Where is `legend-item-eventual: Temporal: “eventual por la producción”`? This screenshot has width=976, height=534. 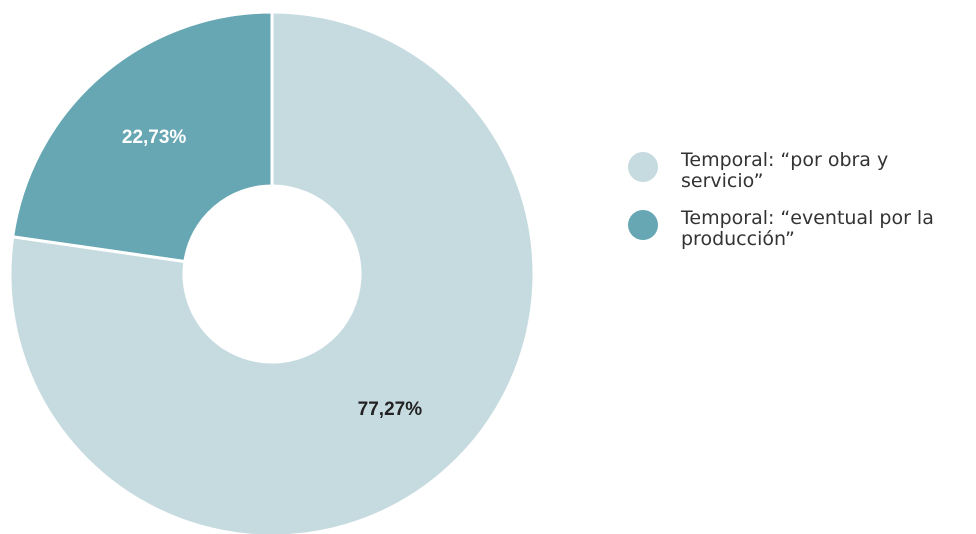
legend-item-eventual: Temporal: “eventual por la producción” is located at coordinates (798, 229).